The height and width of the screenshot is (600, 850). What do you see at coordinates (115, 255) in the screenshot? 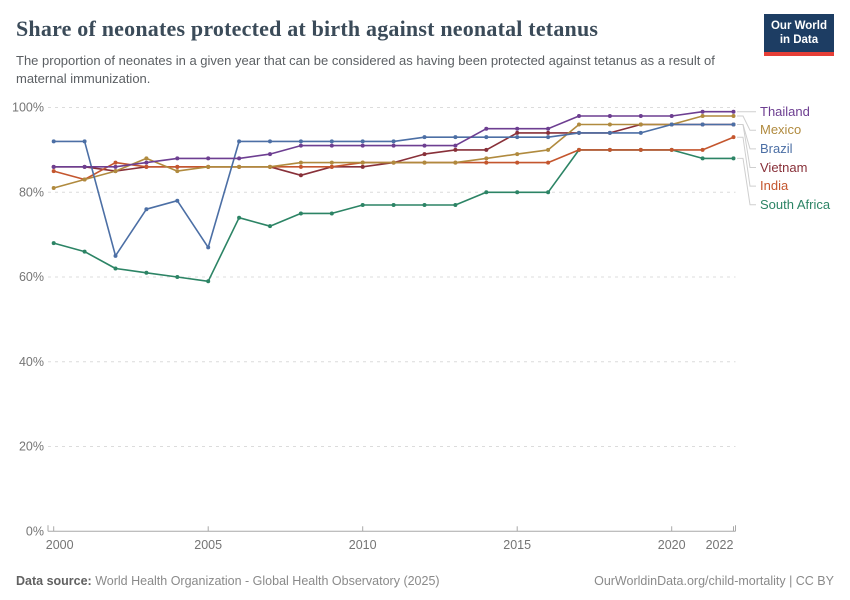
I see `data-point-brazil-2002` at bounding box center [115, 255].